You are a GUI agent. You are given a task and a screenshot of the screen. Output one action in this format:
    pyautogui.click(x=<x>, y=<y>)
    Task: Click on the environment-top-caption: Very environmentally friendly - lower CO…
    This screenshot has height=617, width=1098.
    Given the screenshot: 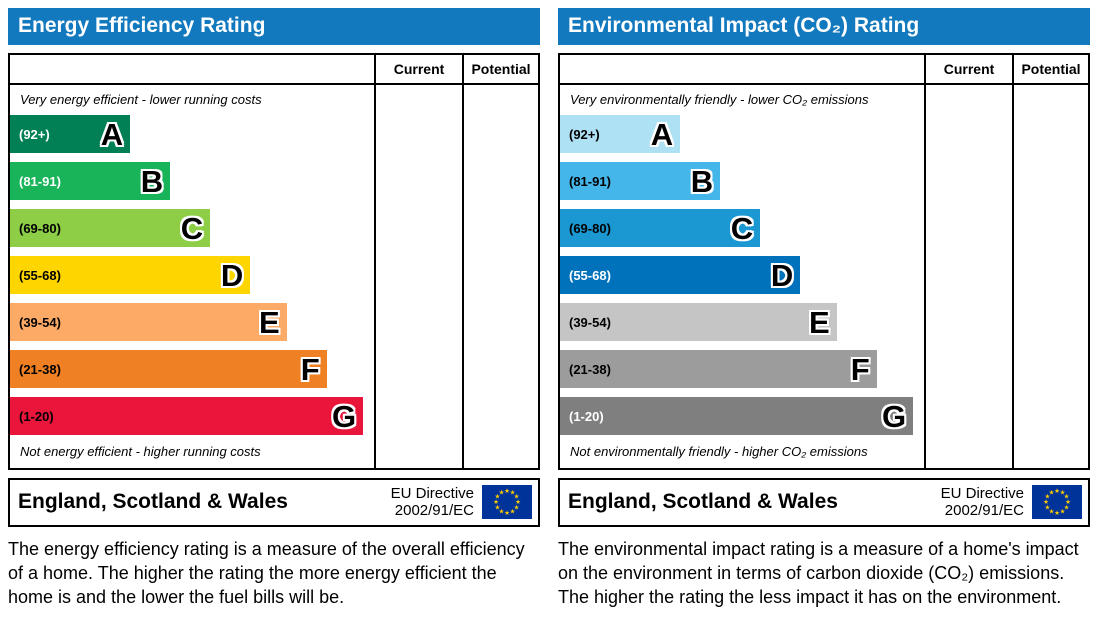 What is the action you would take?
    pyautogui.click(x=719, y=99)
    